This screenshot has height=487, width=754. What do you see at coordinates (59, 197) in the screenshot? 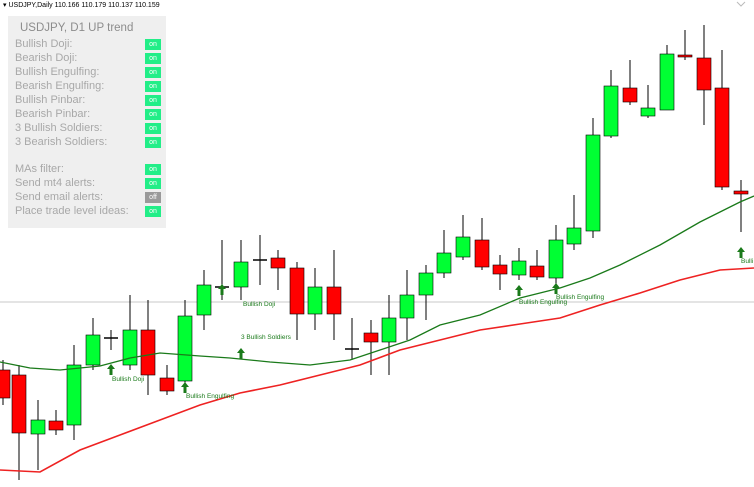
I see `row-label: Send email alerts:` at bounding box center [59, 197].